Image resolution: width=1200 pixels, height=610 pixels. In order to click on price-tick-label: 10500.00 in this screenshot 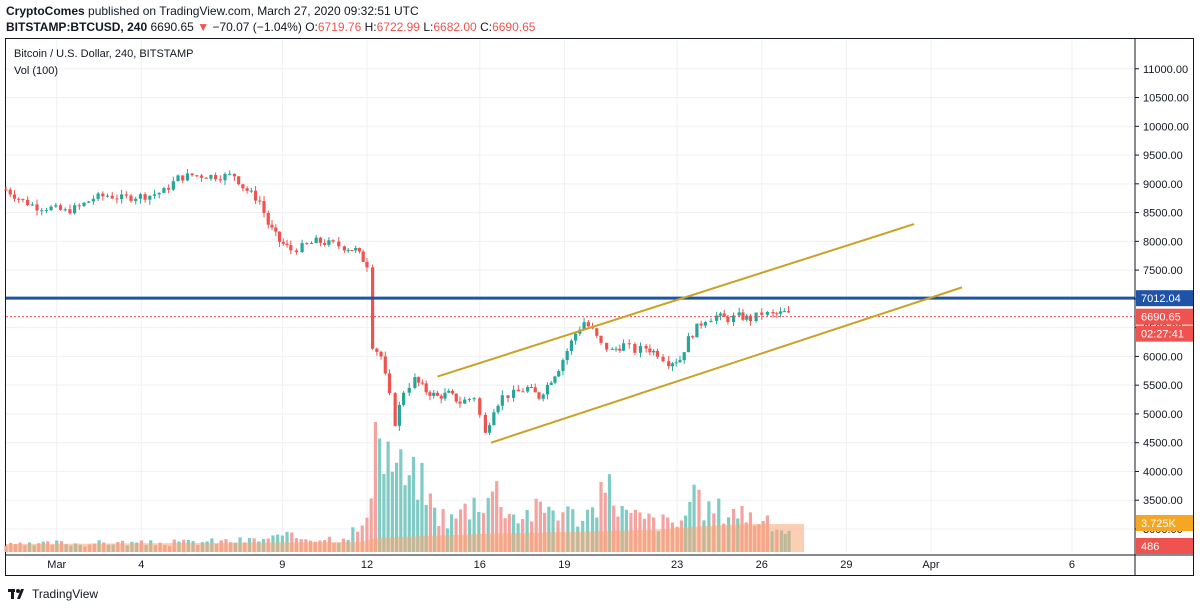, I will do `click(1166, 99)`.